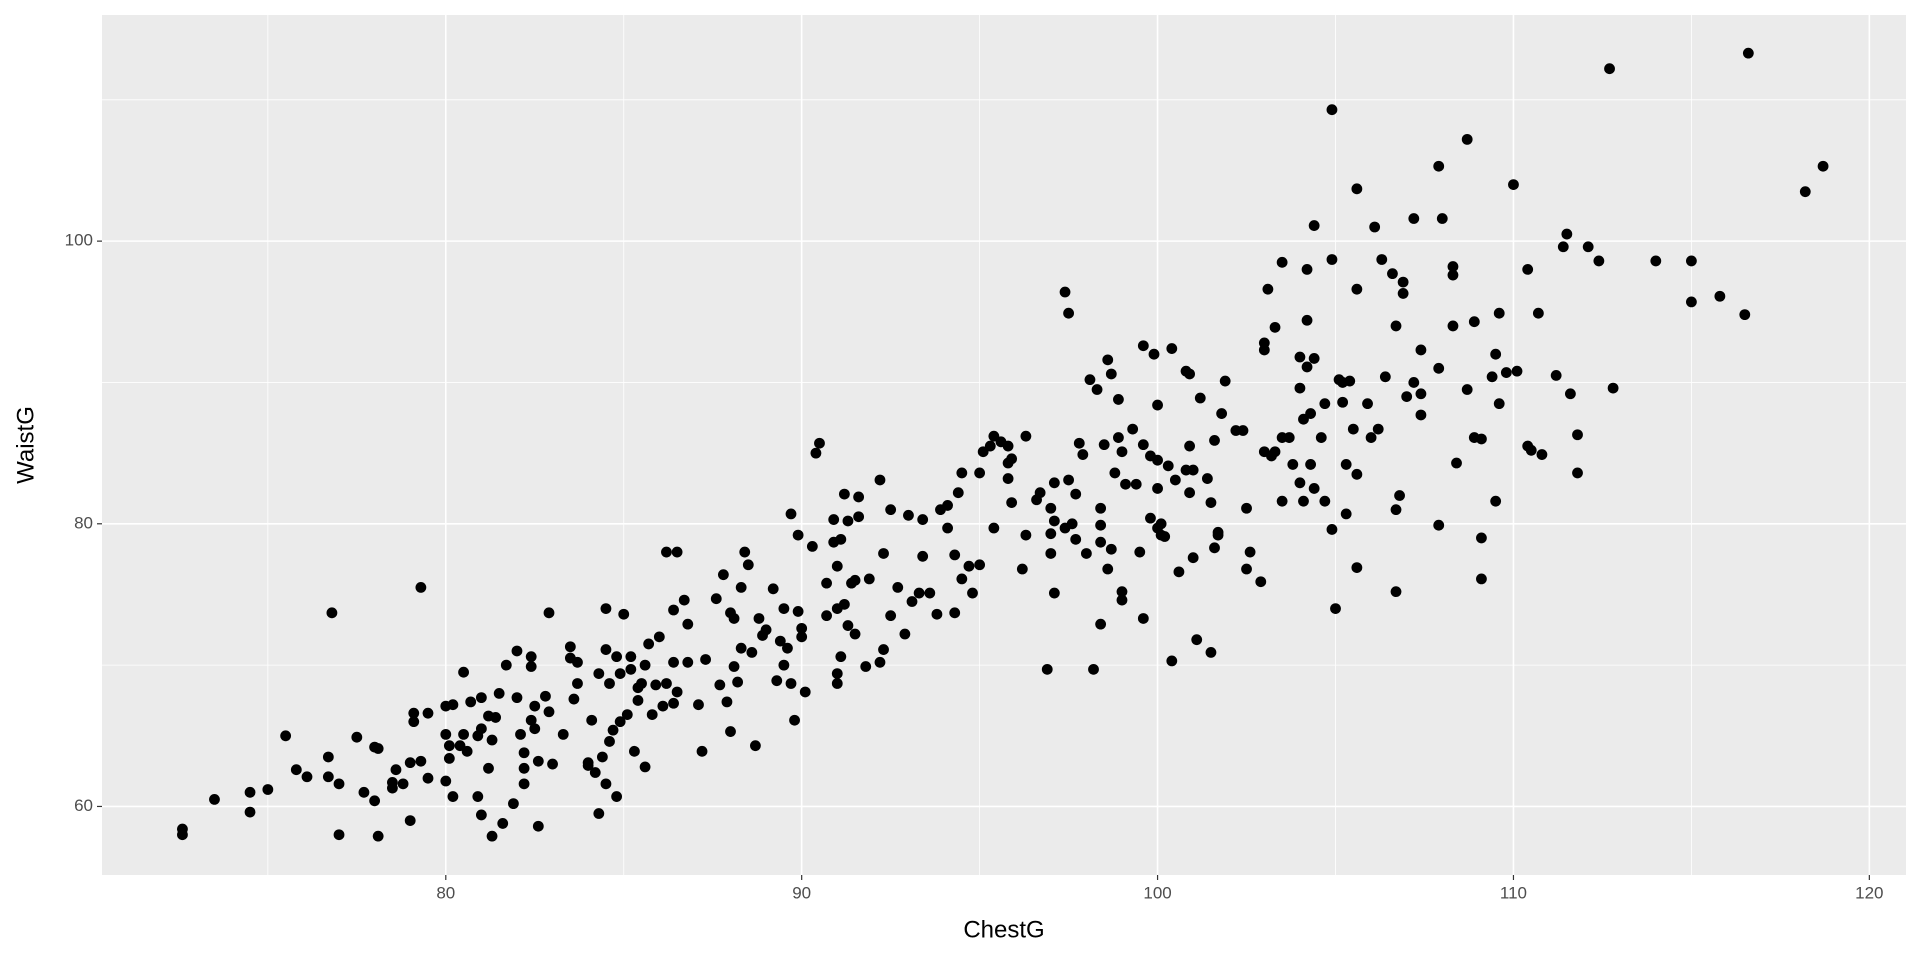  Describe the element at coordinates (445, 892) in the screenshot. I see `x-tick-label: 80` at that location.